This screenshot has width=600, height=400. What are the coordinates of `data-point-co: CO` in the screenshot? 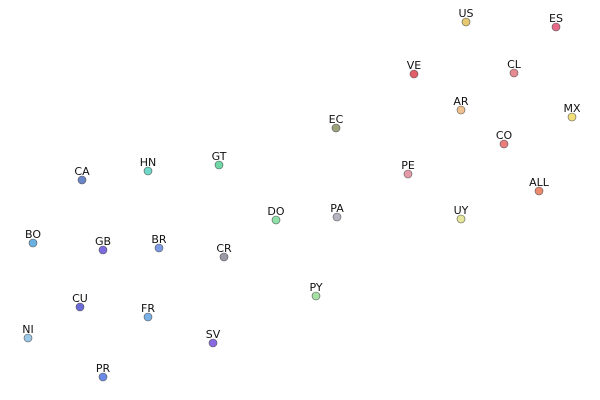 It's located at (504, 139).